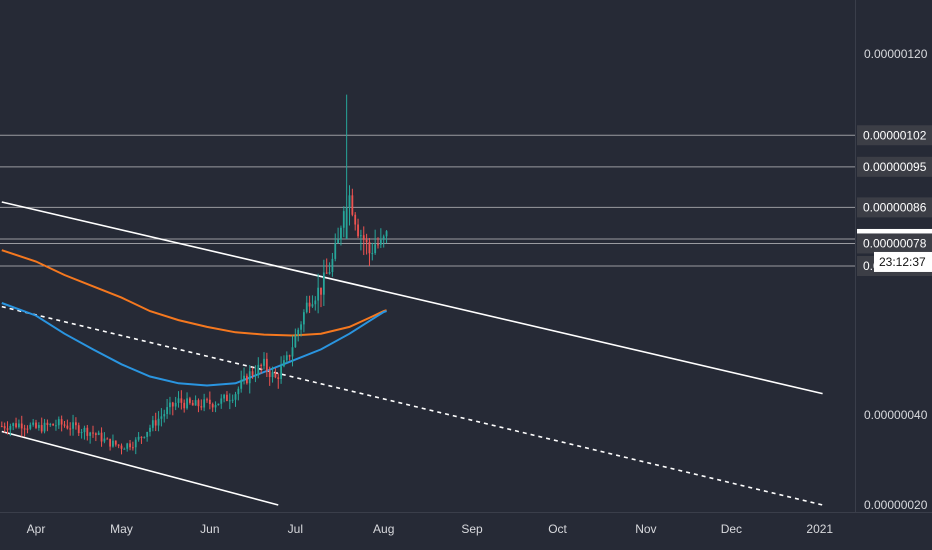 The width and height of the screenshot is (932, 550). What do you see at coordinates (896, 279) in the screenshot?
I see `price-axis: 0.00000120 0.00000040 0.00000020` at bounding box center [896, 279].